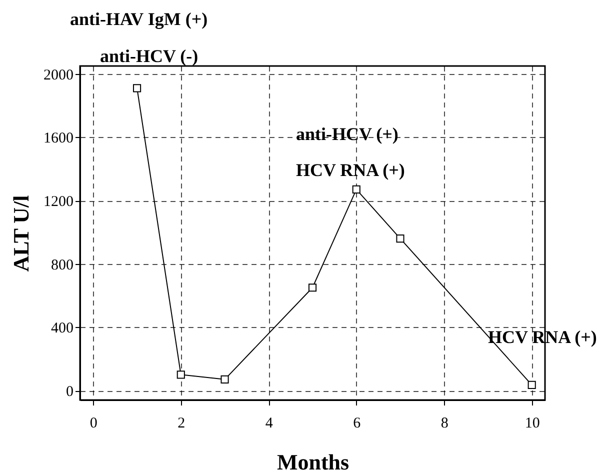 This screenshot has width=616, height=472. I want to click on y-tick-label: 1600, so click(59, 138).